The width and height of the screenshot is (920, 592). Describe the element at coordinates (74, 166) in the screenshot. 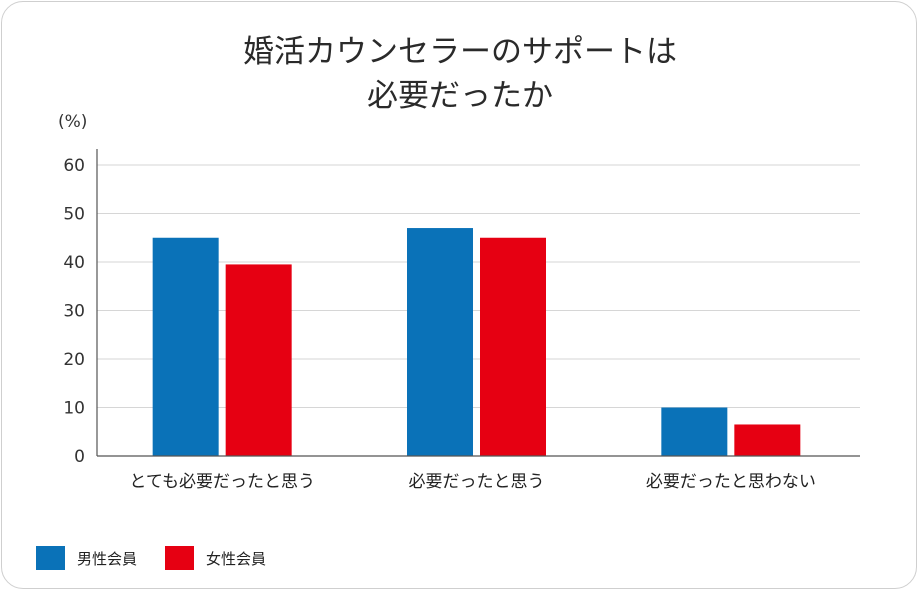

I see `y-tick-label: 60` at that location.